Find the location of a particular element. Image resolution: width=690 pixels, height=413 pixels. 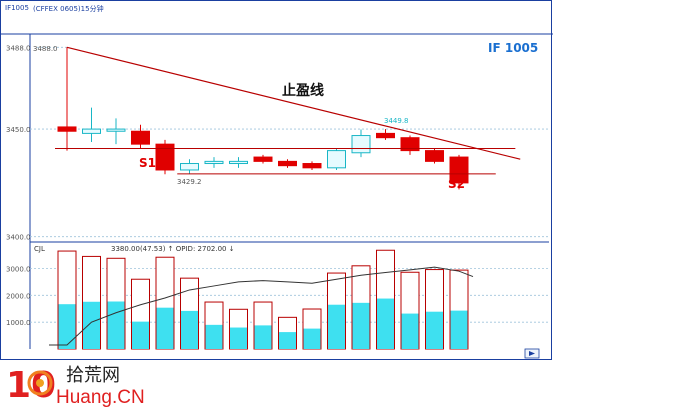

volume-tick-label: 2000.0 is located at coordinates (18, 296).